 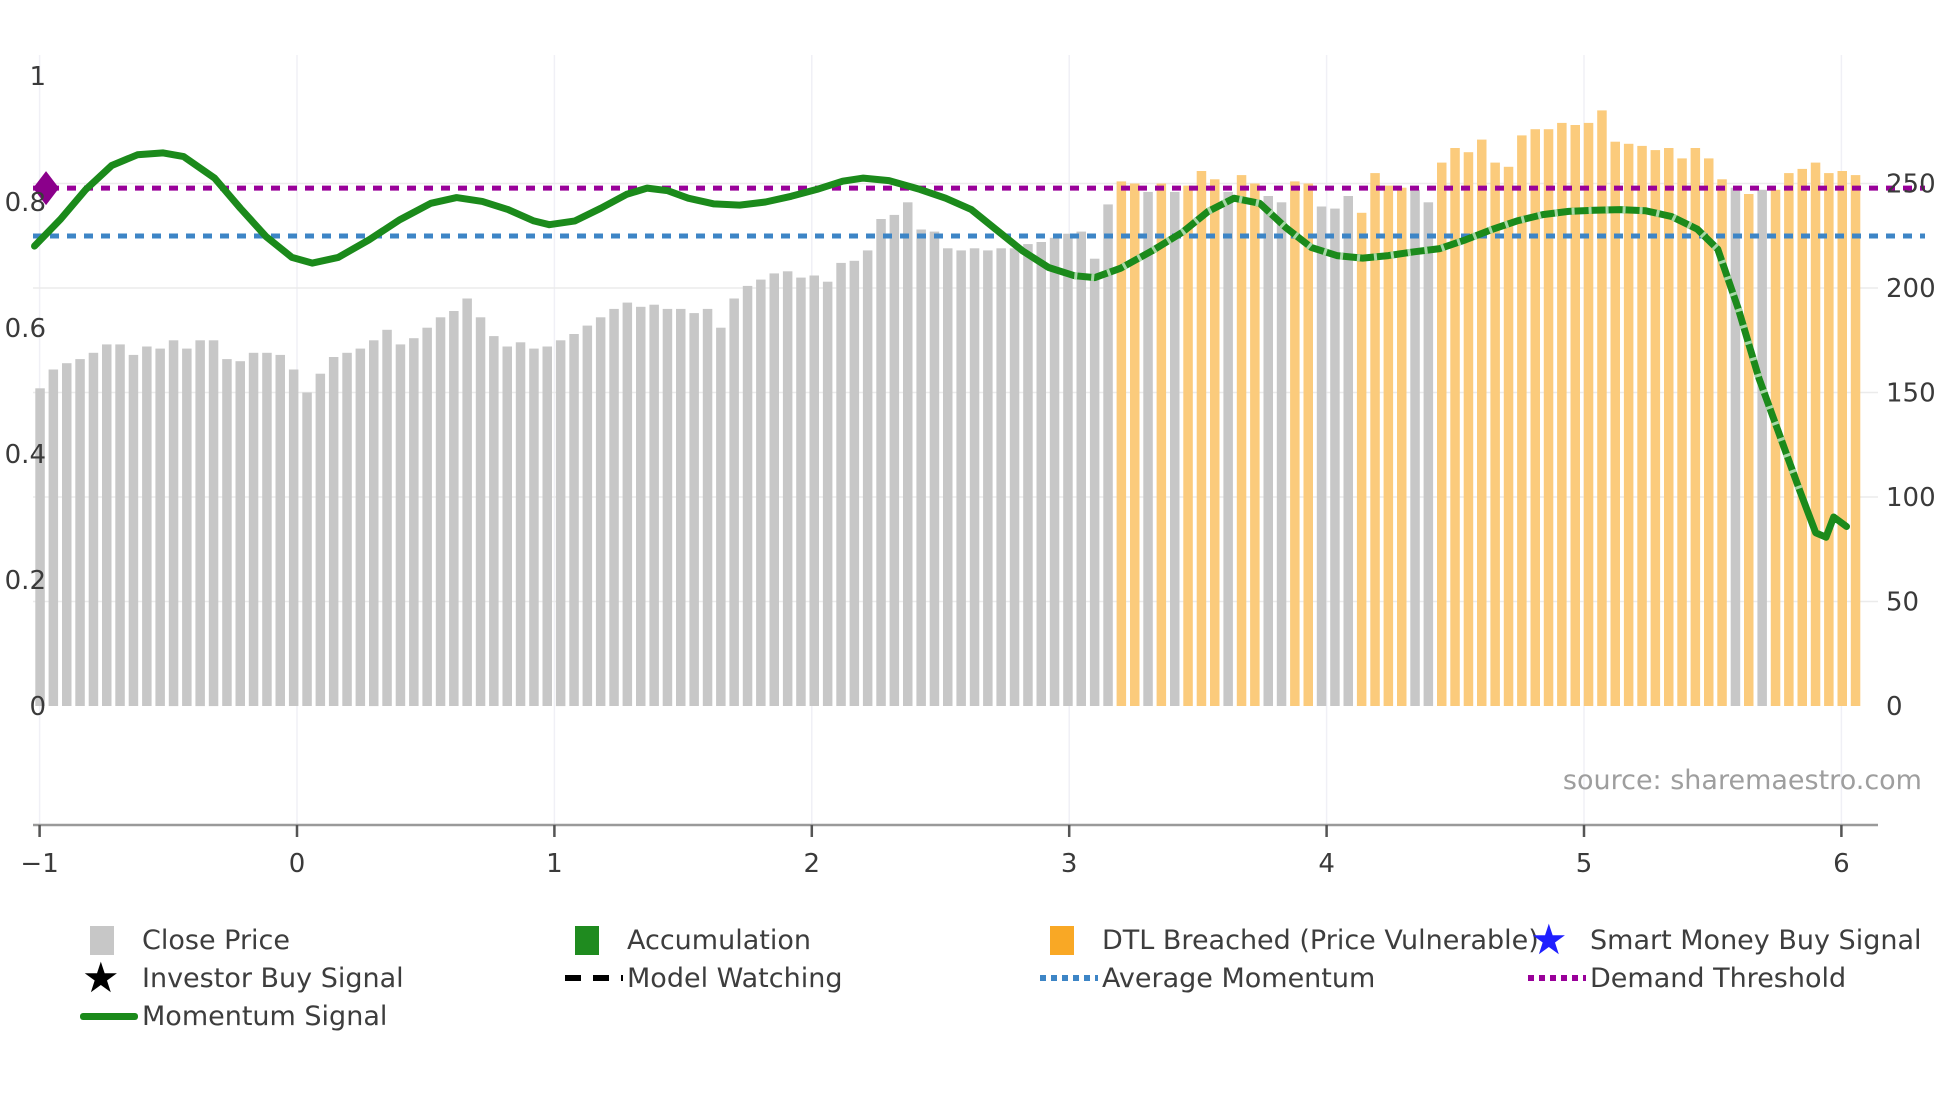 I want to click on x-tick-label: 4, so click(x=1326, y=864).